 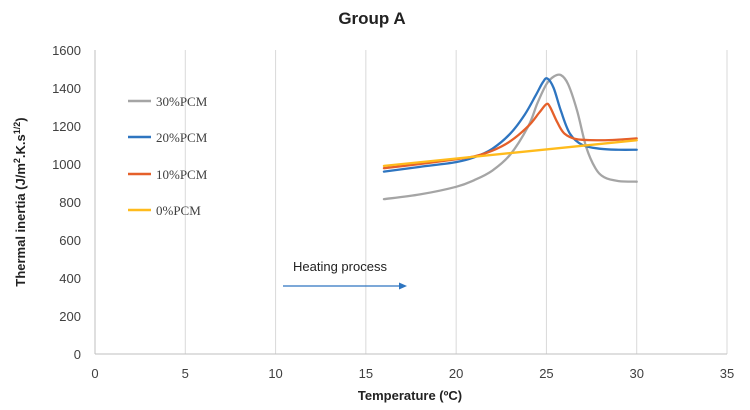 I want to click on y-tick-label: 1600, so click(x=66, y=50).